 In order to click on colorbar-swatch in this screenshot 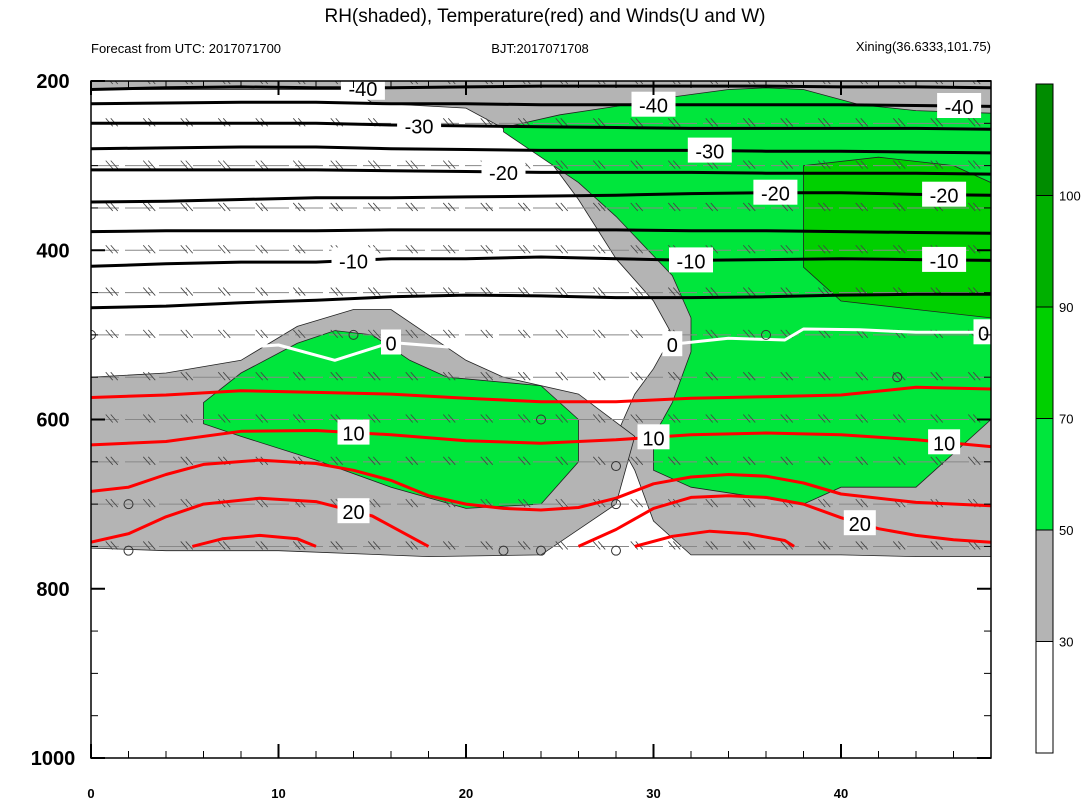, I will do `click(1044, 697)`.